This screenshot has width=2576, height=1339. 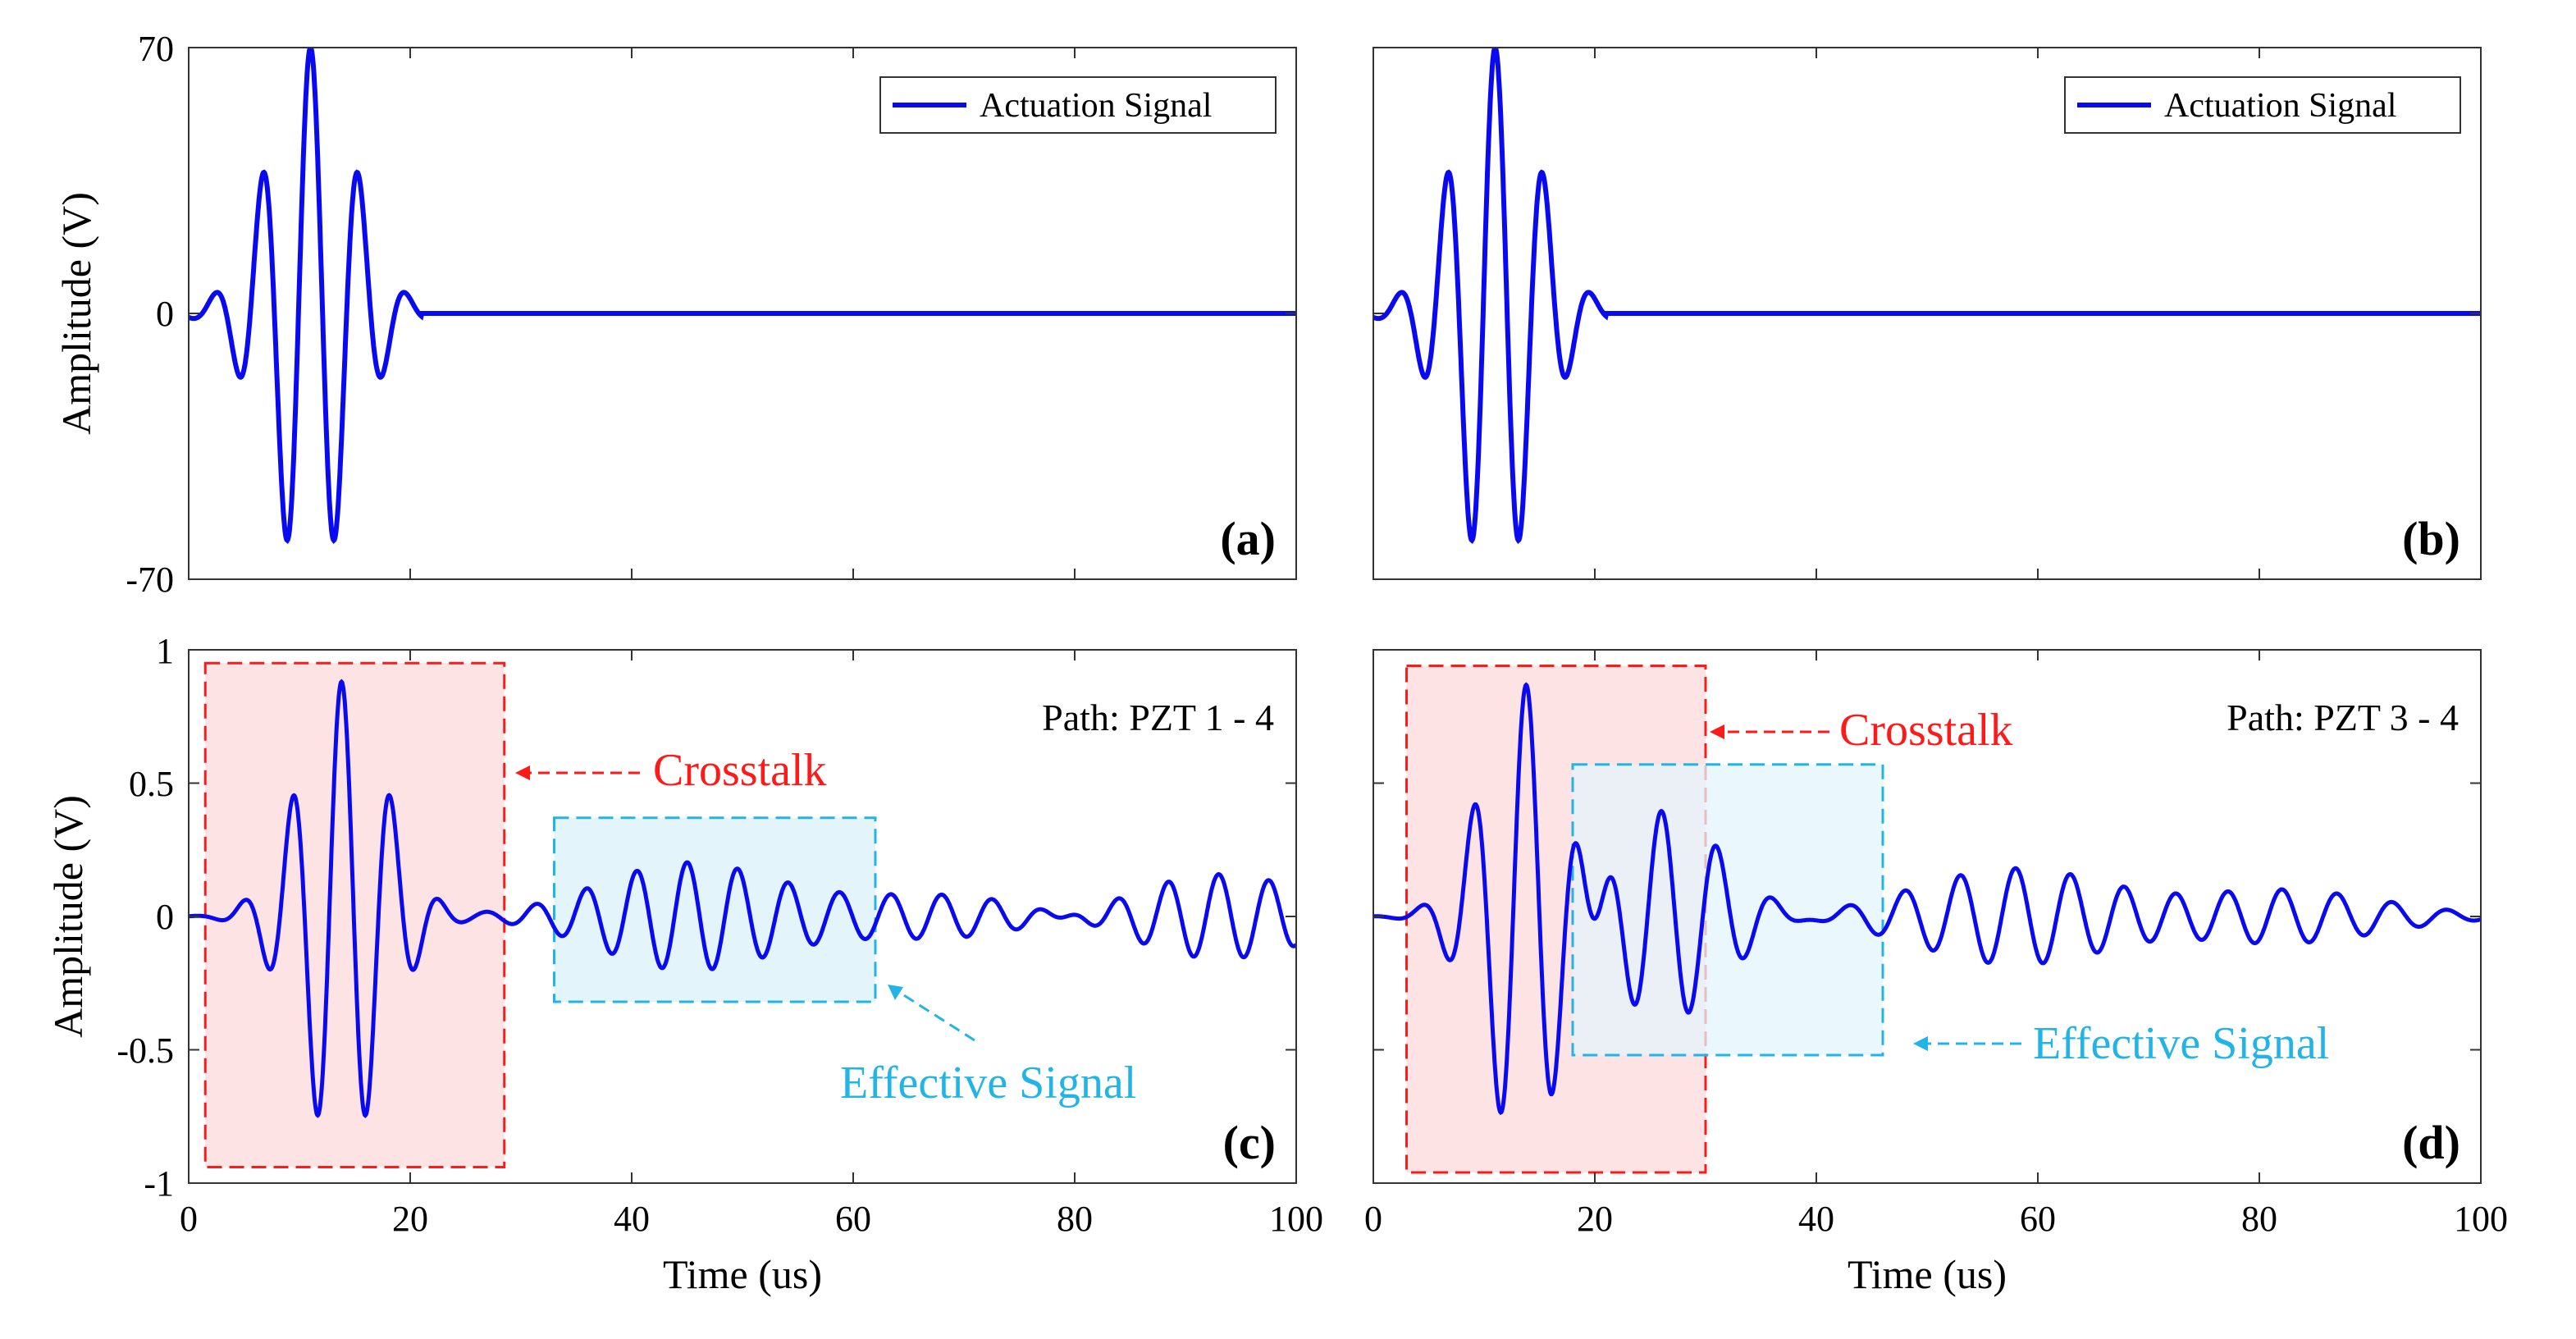 I want to click on effective-box-c, so click(x=715, y=909).